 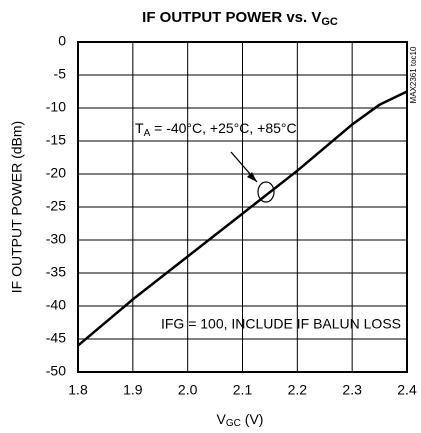 What do you see at coordinates (139, 128) in the screenshot?
I see `annotation-text: T` at bounding box center [139, 128].